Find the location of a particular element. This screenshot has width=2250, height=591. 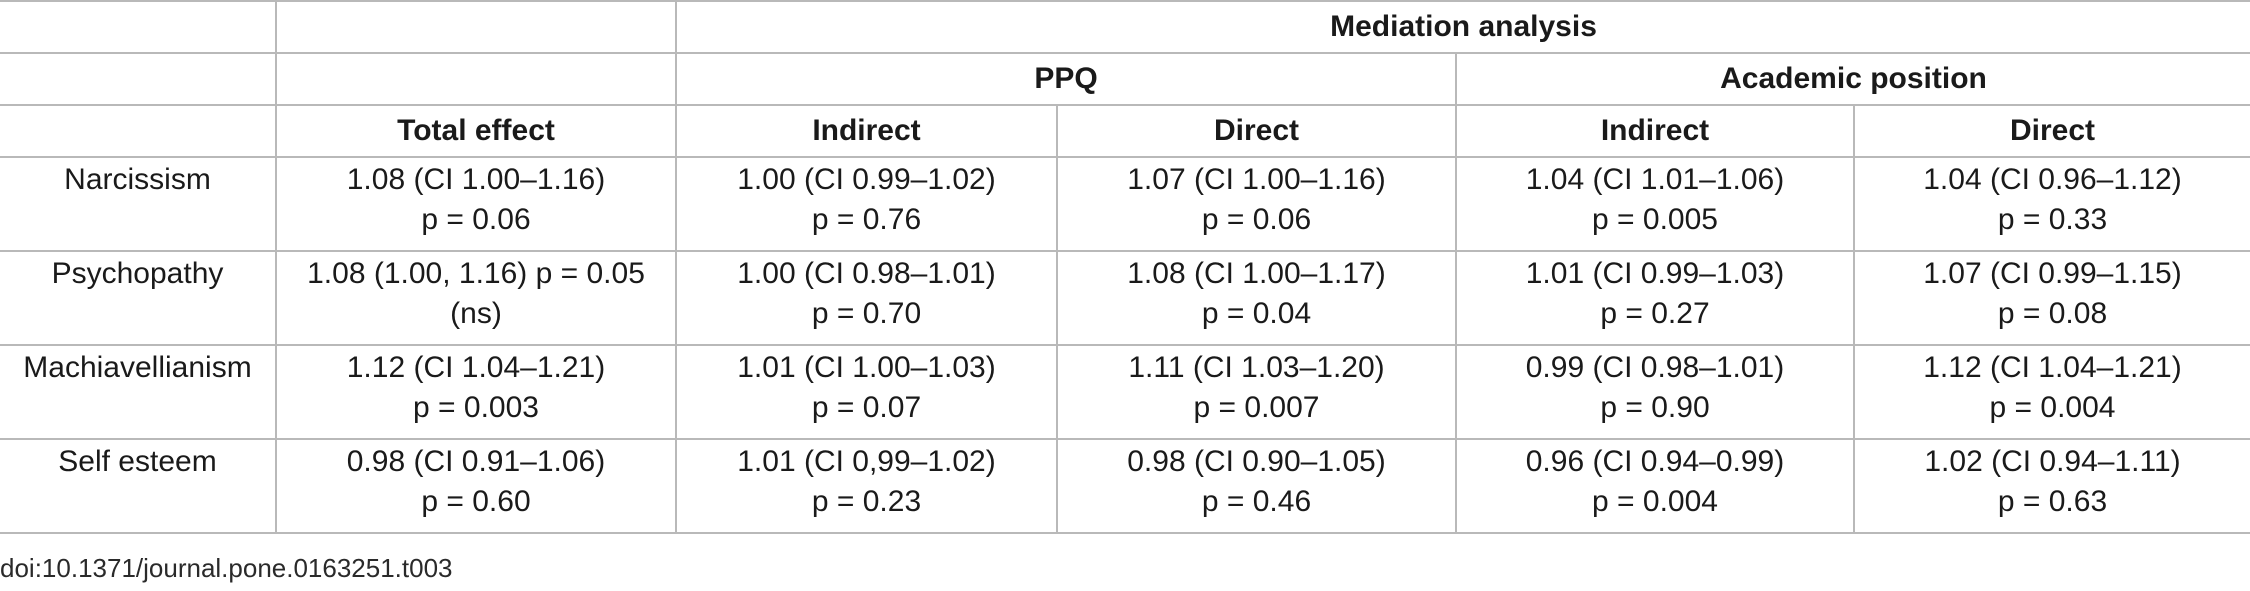

header-mediation-analysis: Mediation analysis is located at coordinates (1462, 27).